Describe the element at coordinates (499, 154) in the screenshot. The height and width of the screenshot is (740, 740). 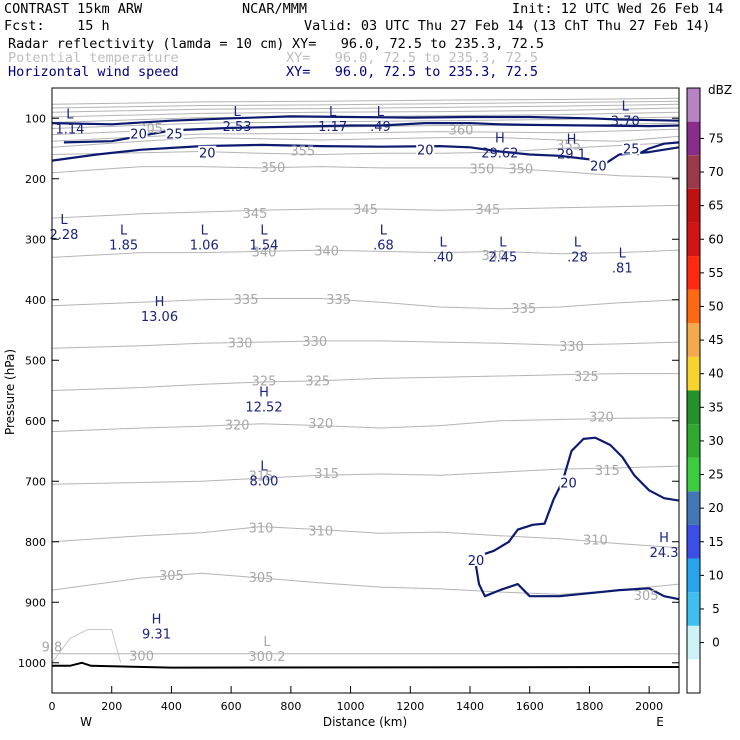
I see `extremum-value: 29.62` at that location.